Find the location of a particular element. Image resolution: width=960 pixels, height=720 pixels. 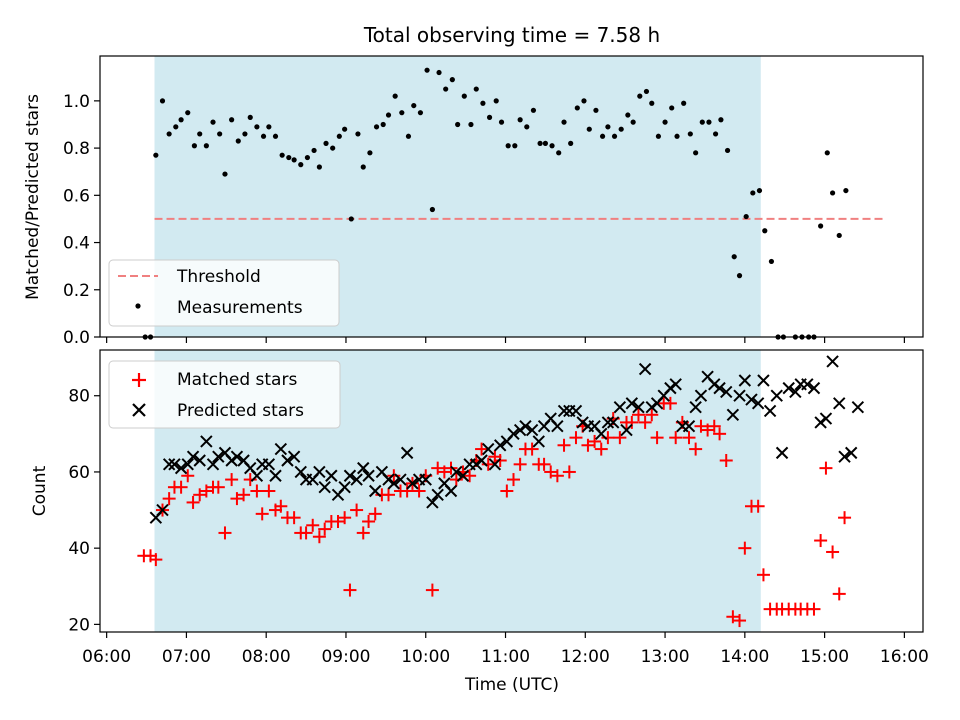

count-legend: Matched stars Predicted stars is located at coordinates (224, 394).